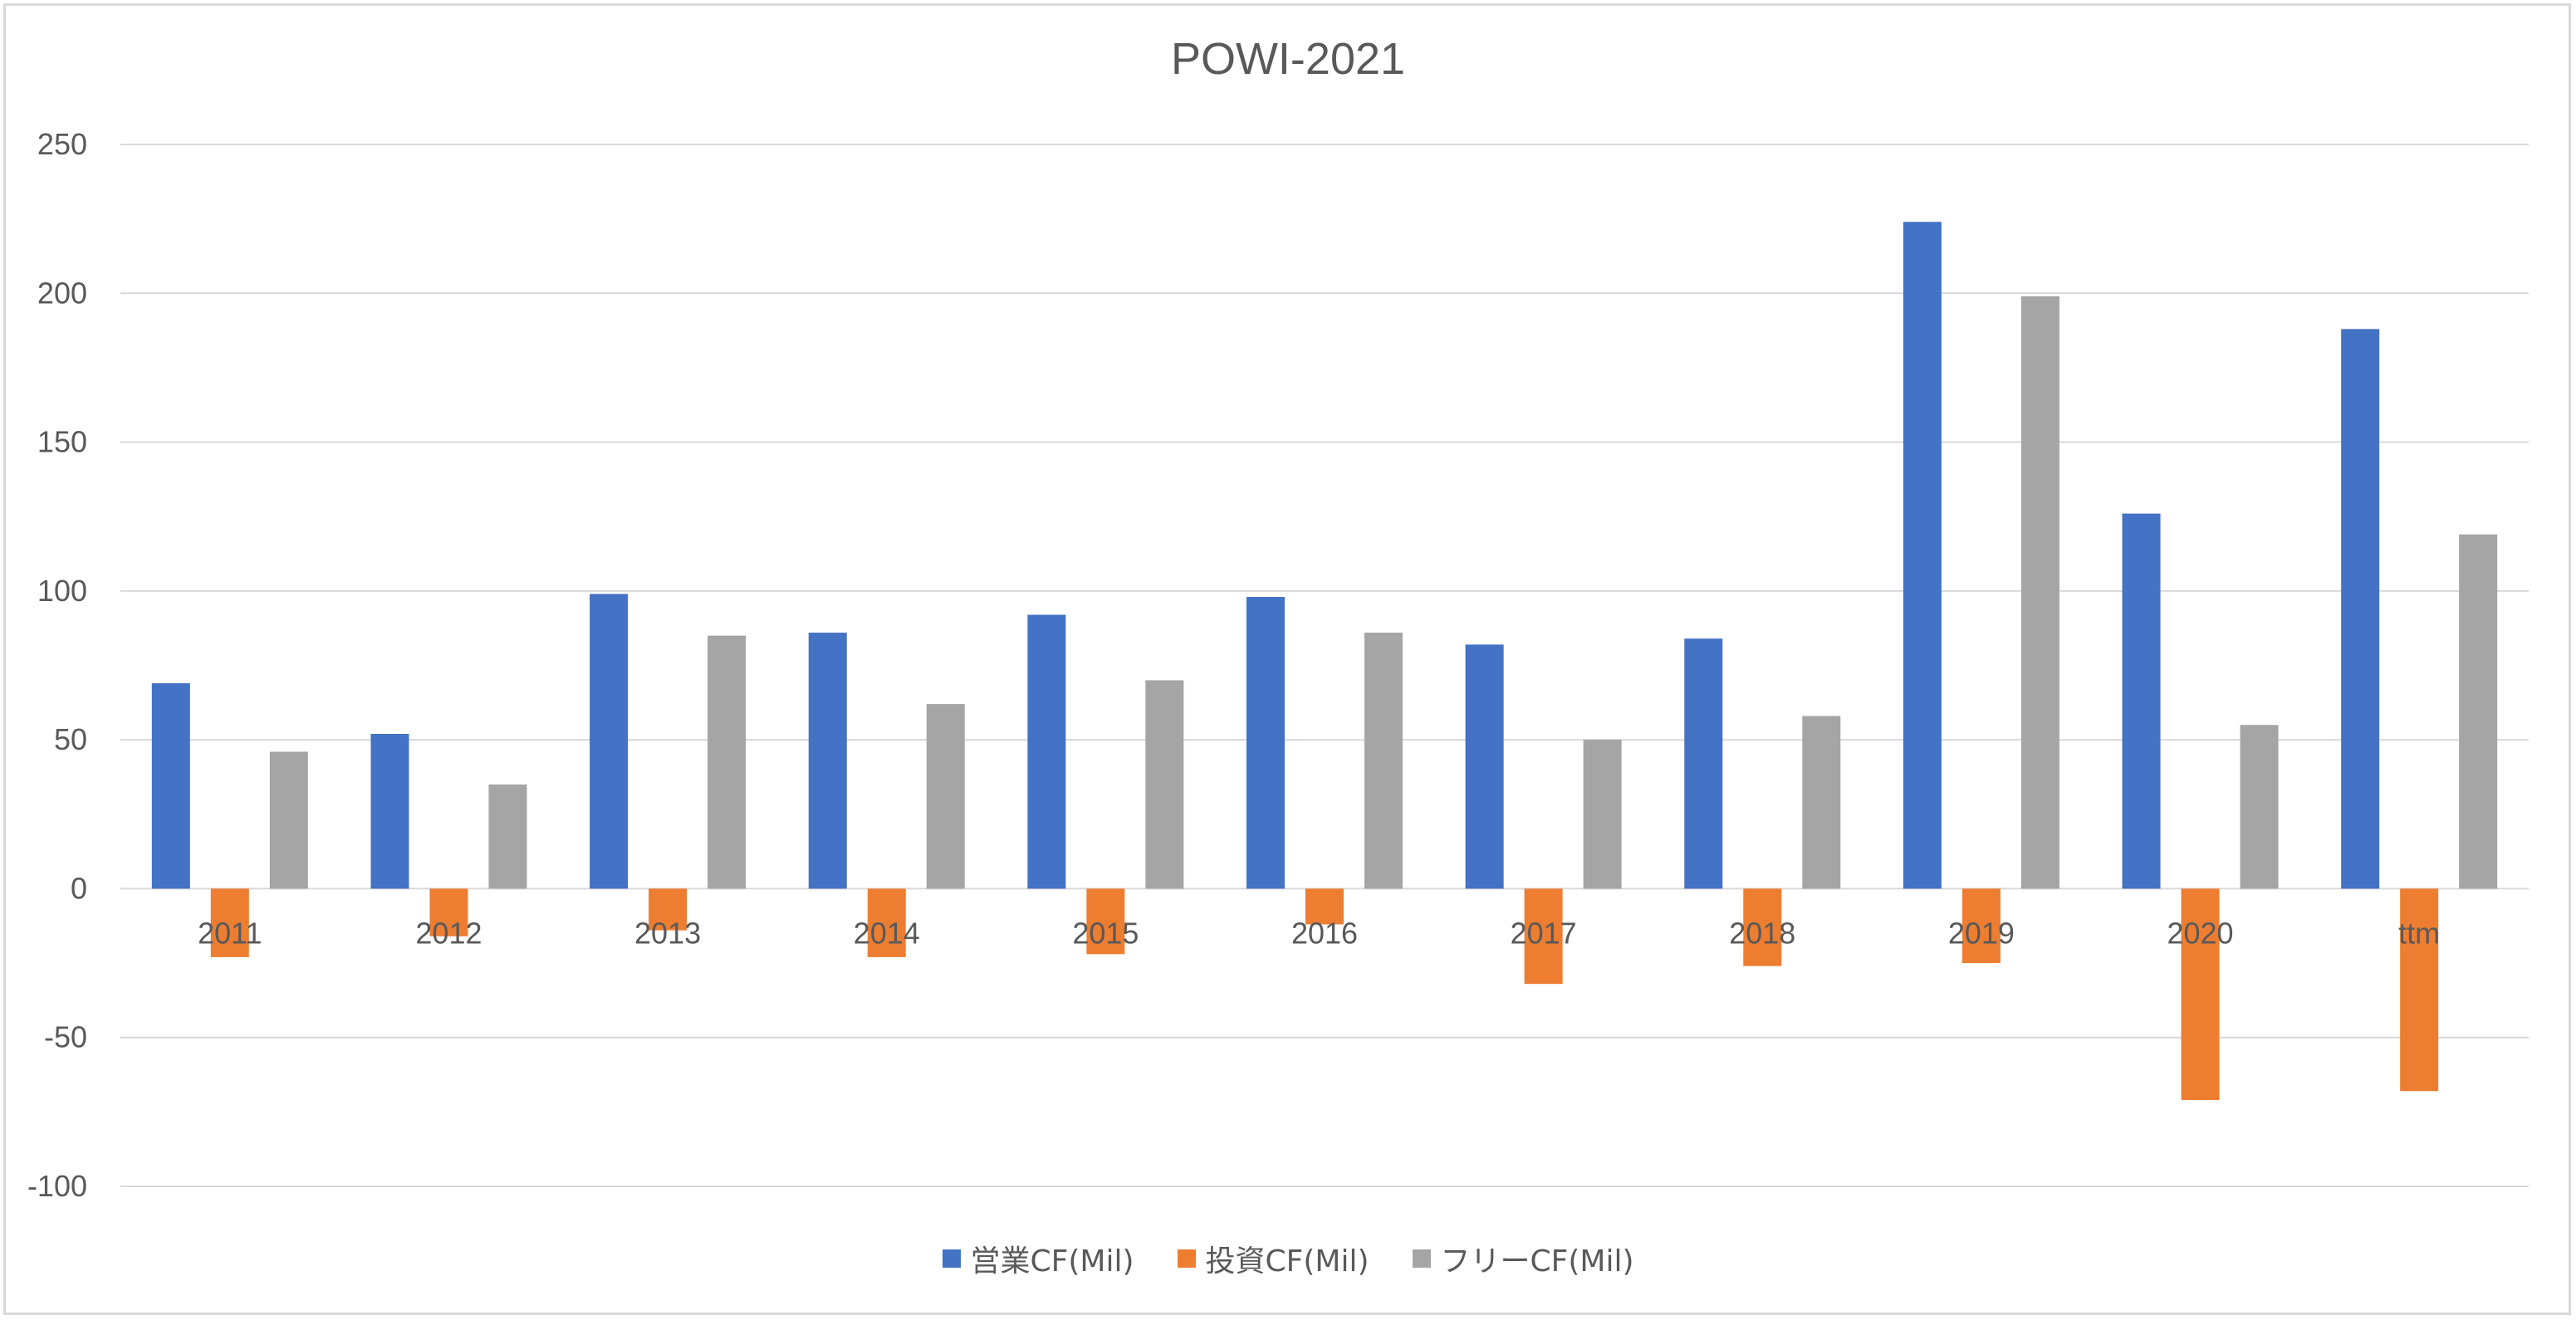 Image resolution: width=2576 pixels, height=1320 pixels. I want to click on legend-item-operating: 営業CF(Mil), so click(1038, 1258).